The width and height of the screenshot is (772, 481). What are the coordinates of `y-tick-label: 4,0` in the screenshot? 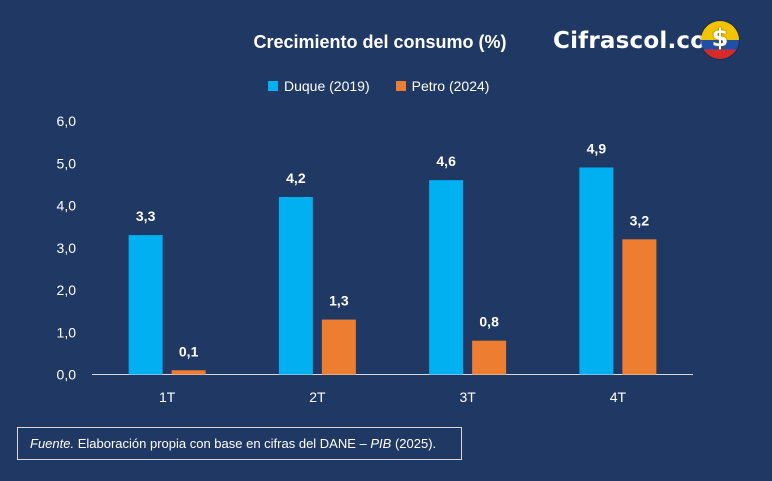 It's located at (67, 206).